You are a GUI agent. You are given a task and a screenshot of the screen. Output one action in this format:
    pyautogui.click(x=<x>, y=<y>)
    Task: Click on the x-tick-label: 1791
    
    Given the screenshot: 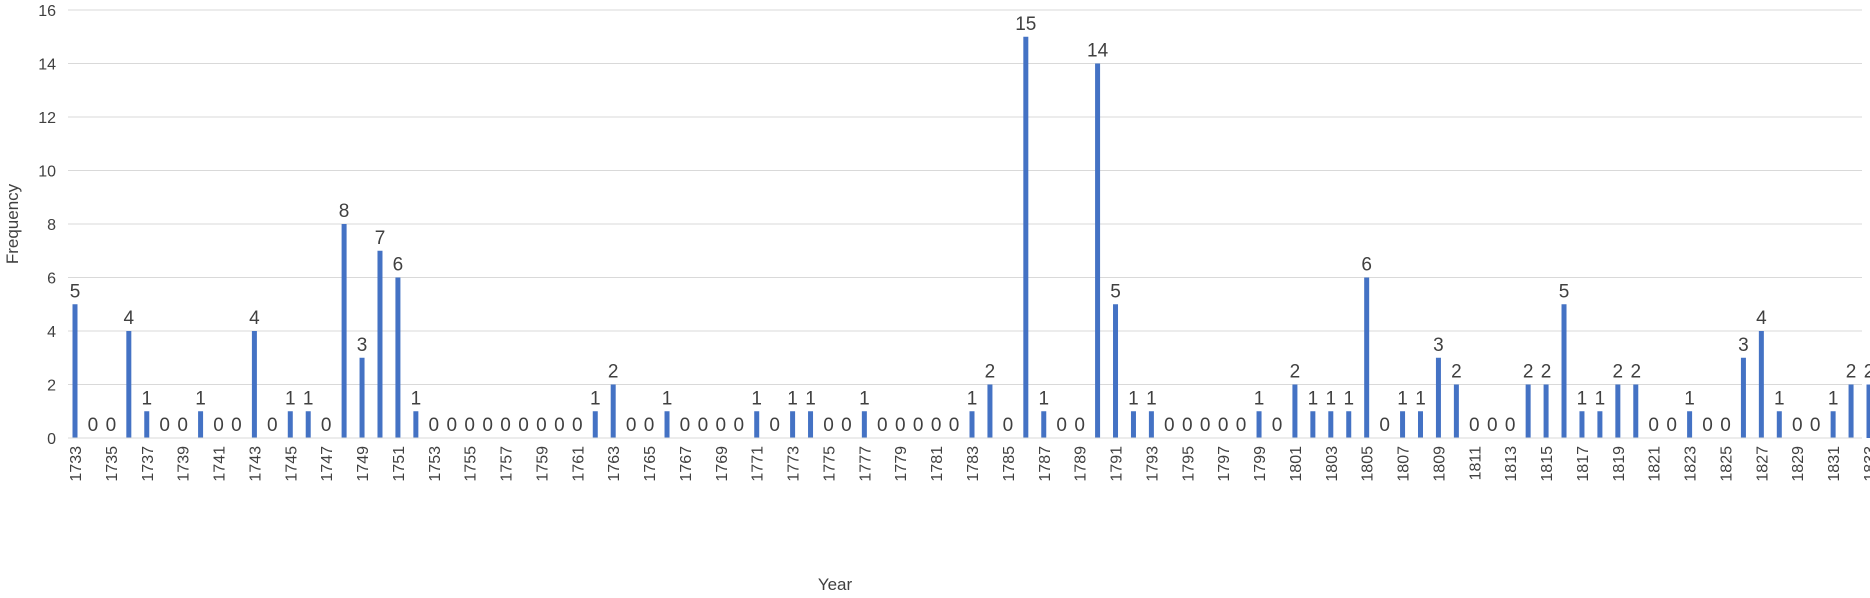 What is the action you would take?
    pyautogui.click(x=1117, y=464)
    